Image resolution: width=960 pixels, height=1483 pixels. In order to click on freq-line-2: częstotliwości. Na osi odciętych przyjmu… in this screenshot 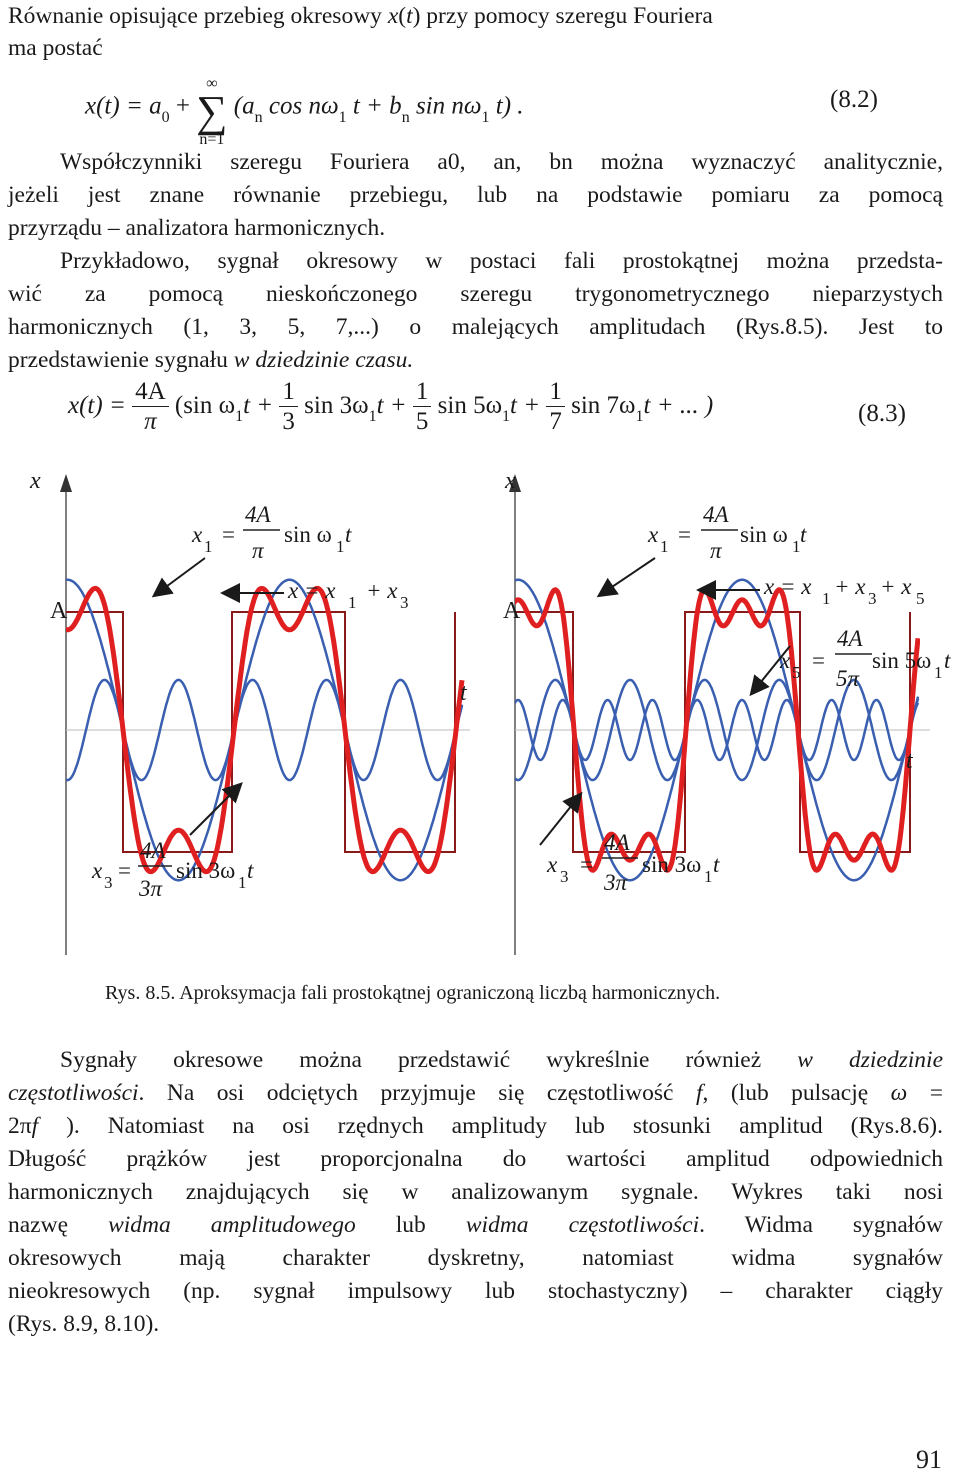, I will do `click(475, 1093)`.